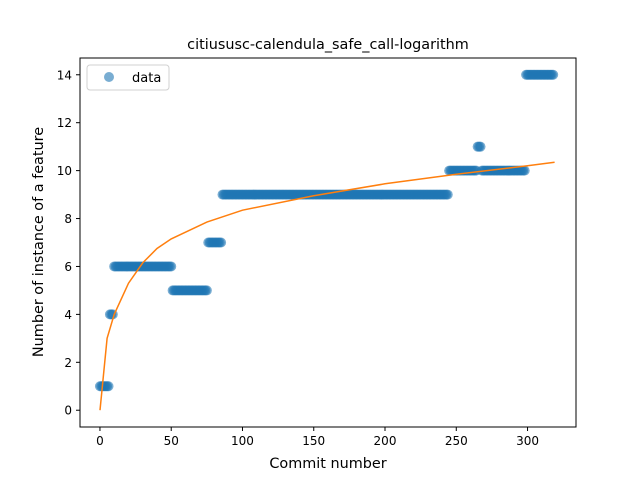 Image resolution: width=640 pixels, height=480 pixels. What do you see at coordinates (64, 171) in the screenshot?
I see `y-tick-label: 10` at bounding box center [64, 171].